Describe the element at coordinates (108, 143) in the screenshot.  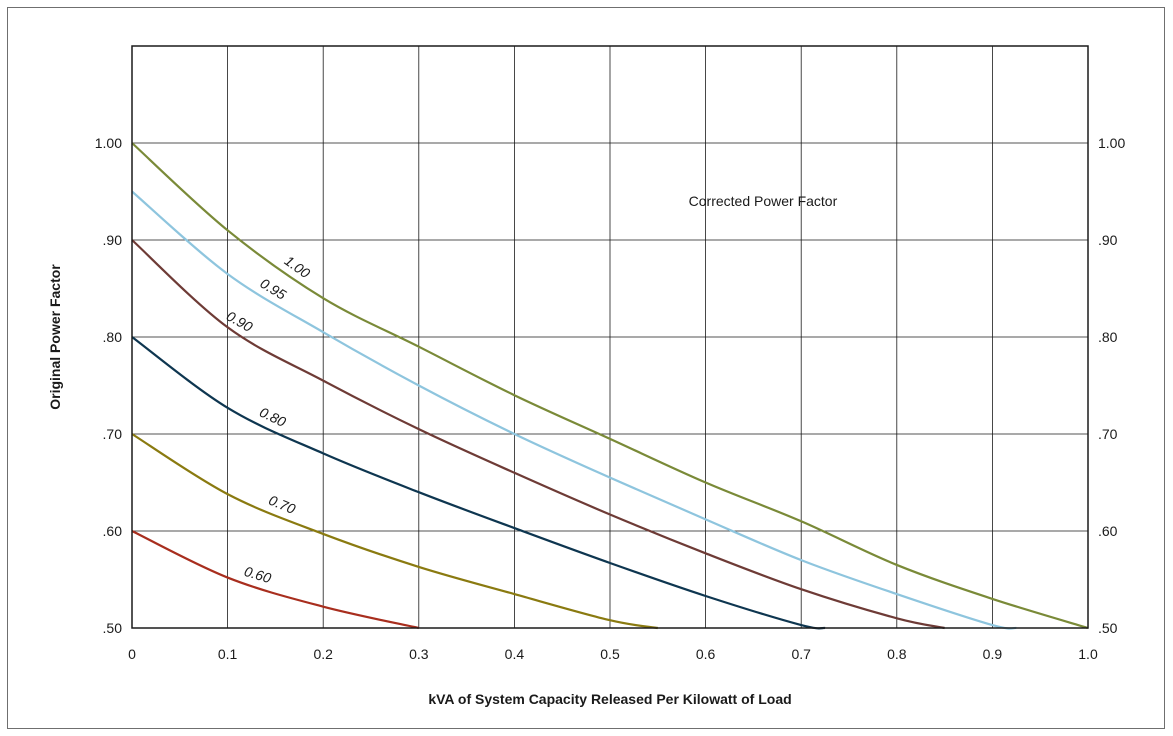
I see `y-tick-label-left: 1.00` at that location.